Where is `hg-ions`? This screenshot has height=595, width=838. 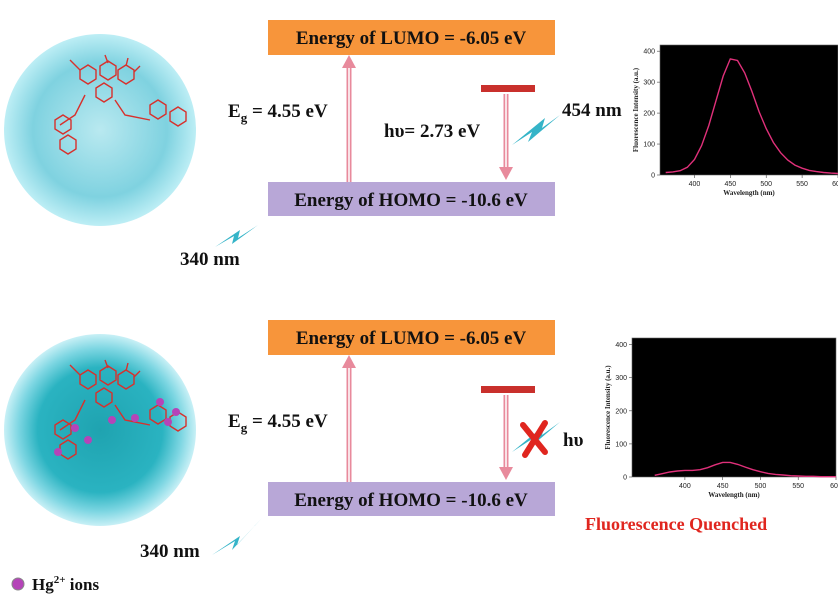 hg-ions is located at coordinates (117, 427).